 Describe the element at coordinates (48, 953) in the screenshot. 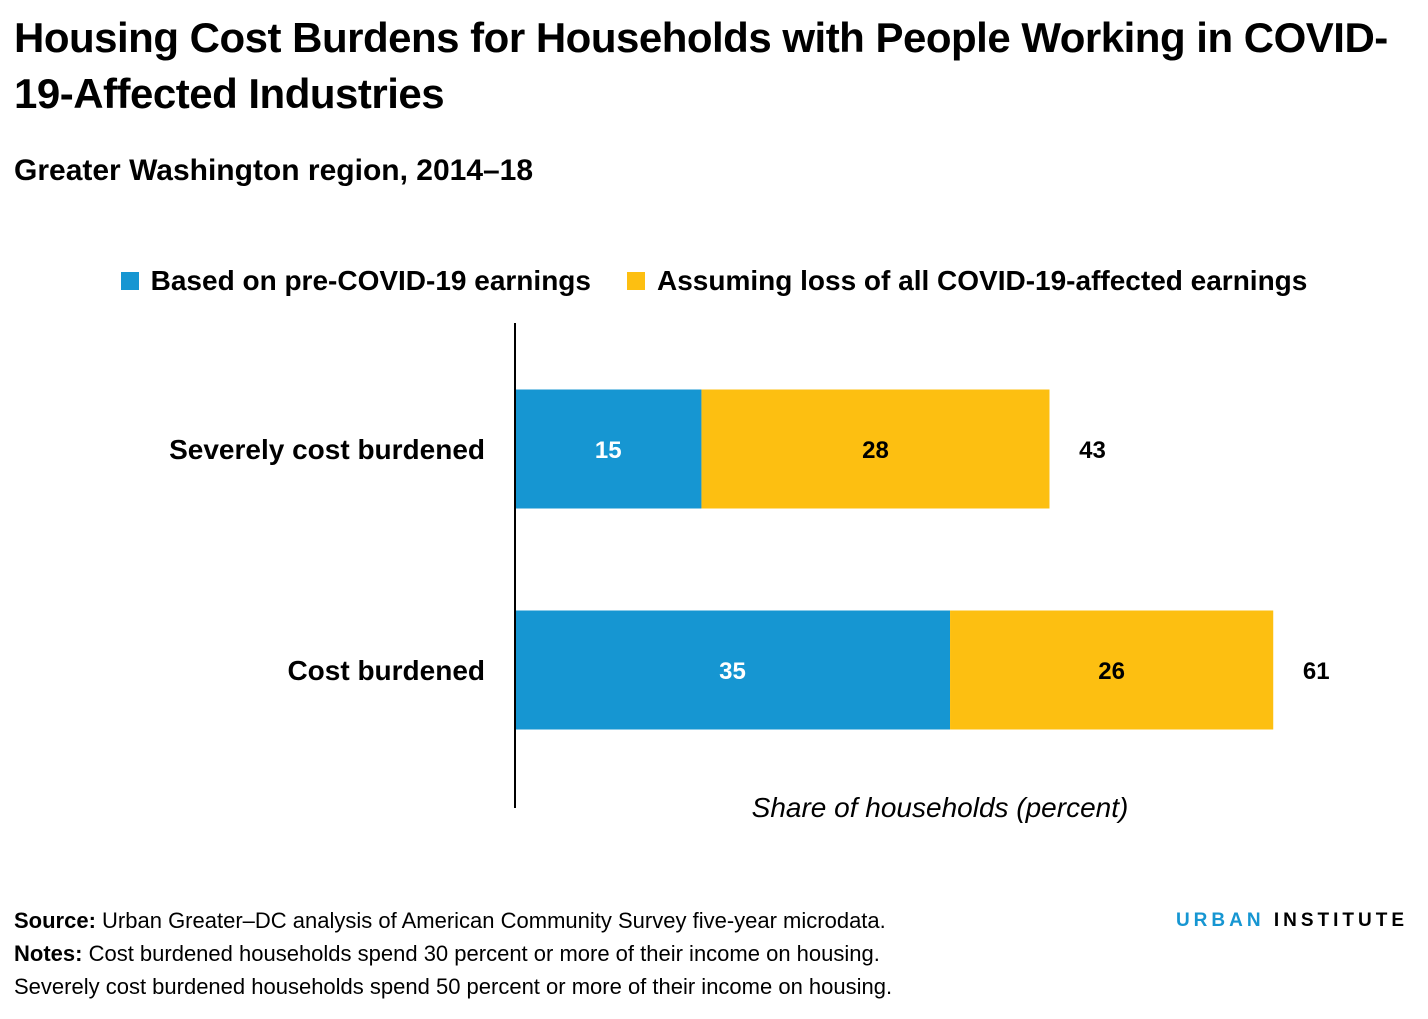

I see `notes-label: Notes:` at that location.